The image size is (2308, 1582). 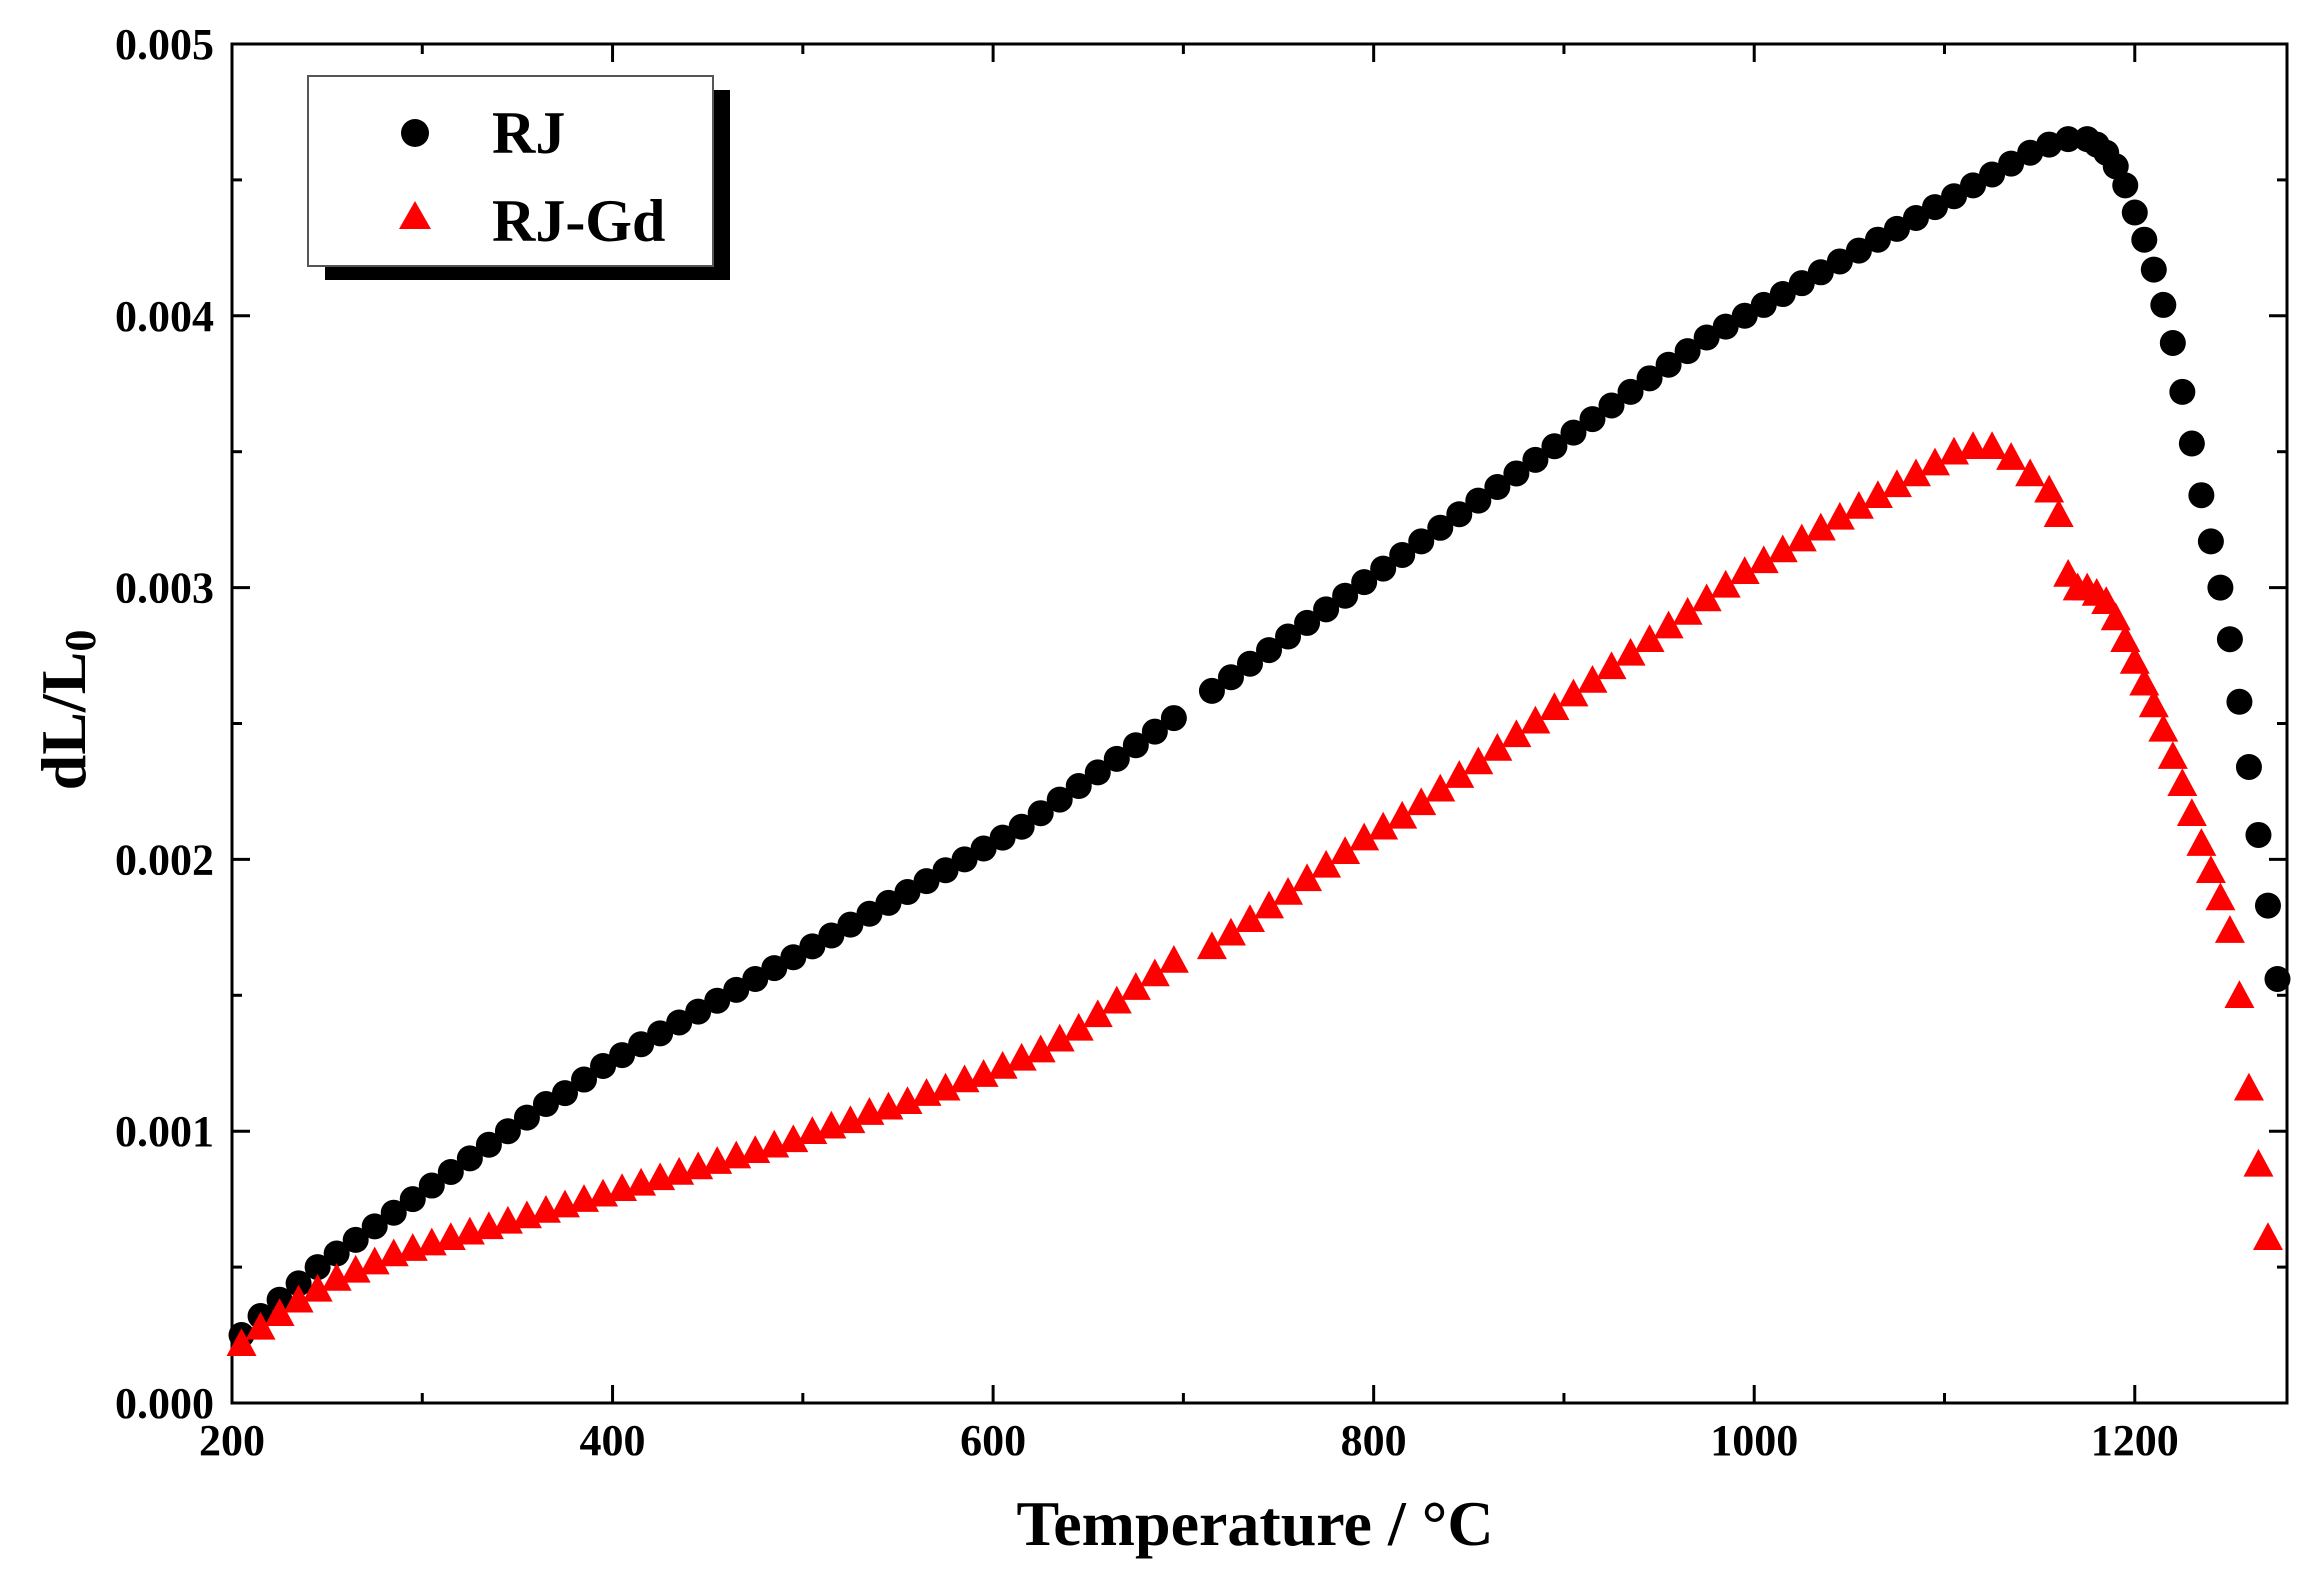 What do you see at coordinates (415, 215) in the screenshot?
I see `legend-marker-rj-gd` at bounding box center [415, 215].